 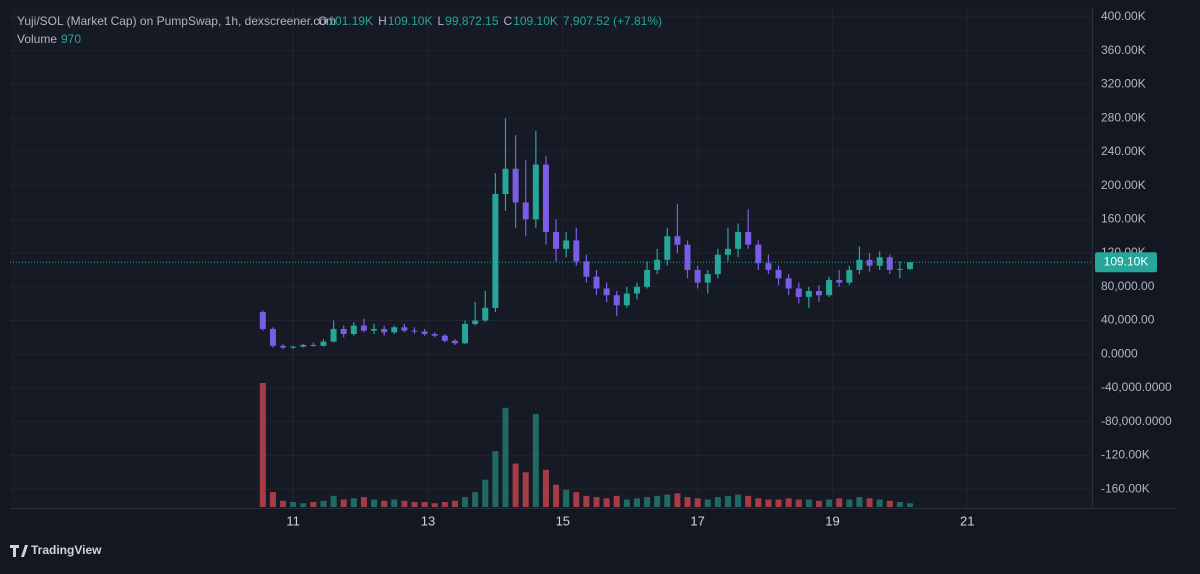 I want to click on ohlc-value: 99,872.15, so click(x=472, y=21).